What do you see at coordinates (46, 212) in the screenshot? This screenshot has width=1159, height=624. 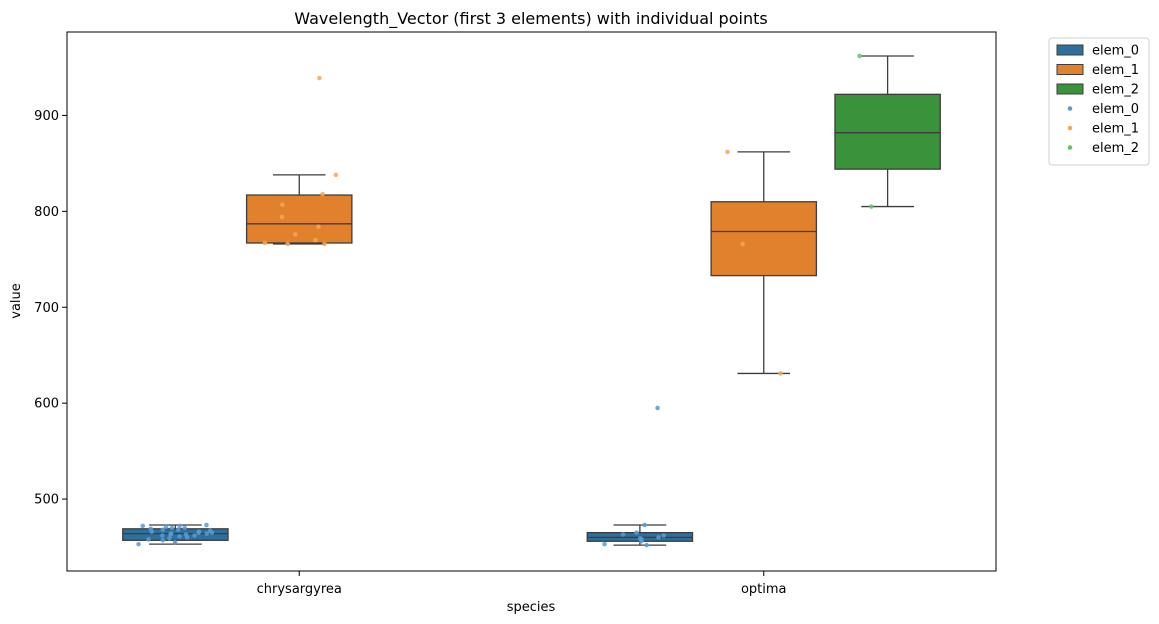 I see `y-tick-label: 800` at bounding box center [46, 212].